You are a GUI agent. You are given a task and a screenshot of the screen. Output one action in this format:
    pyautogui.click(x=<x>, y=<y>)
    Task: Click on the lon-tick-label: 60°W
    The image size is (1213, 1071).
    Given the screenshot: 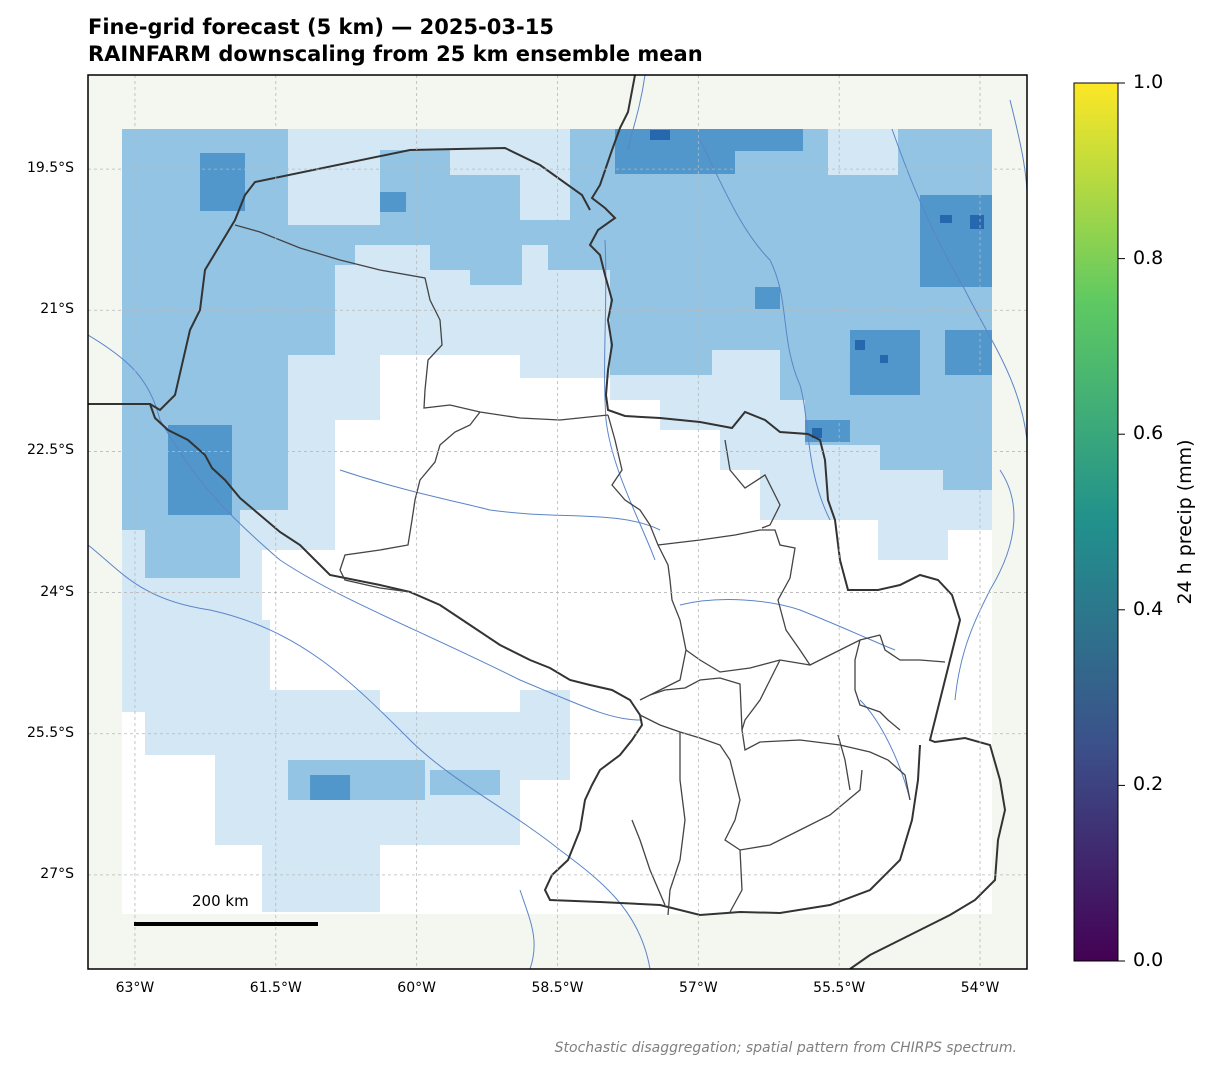 What is the action you would take?
    pyautogui.click(x=416, y=988)
    